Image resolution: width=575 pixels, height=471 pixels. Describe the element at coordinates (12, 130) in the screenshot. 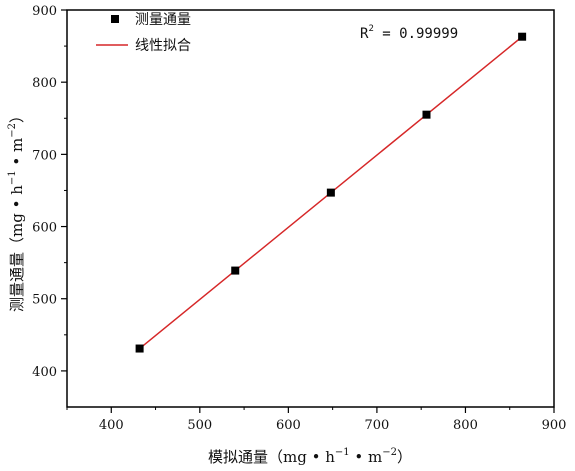

I see `y-axis-title-sup2: −2` at that location.